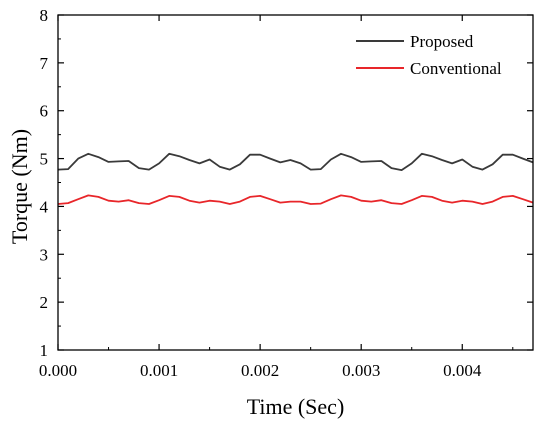  Describe the element at coordinates (44, 350) in the screenshot. I see `y-tick-label: 1` at that location.